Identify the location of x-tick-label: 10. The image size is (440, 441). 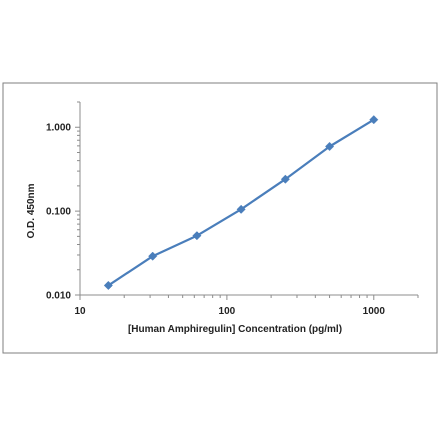
(80, 311).